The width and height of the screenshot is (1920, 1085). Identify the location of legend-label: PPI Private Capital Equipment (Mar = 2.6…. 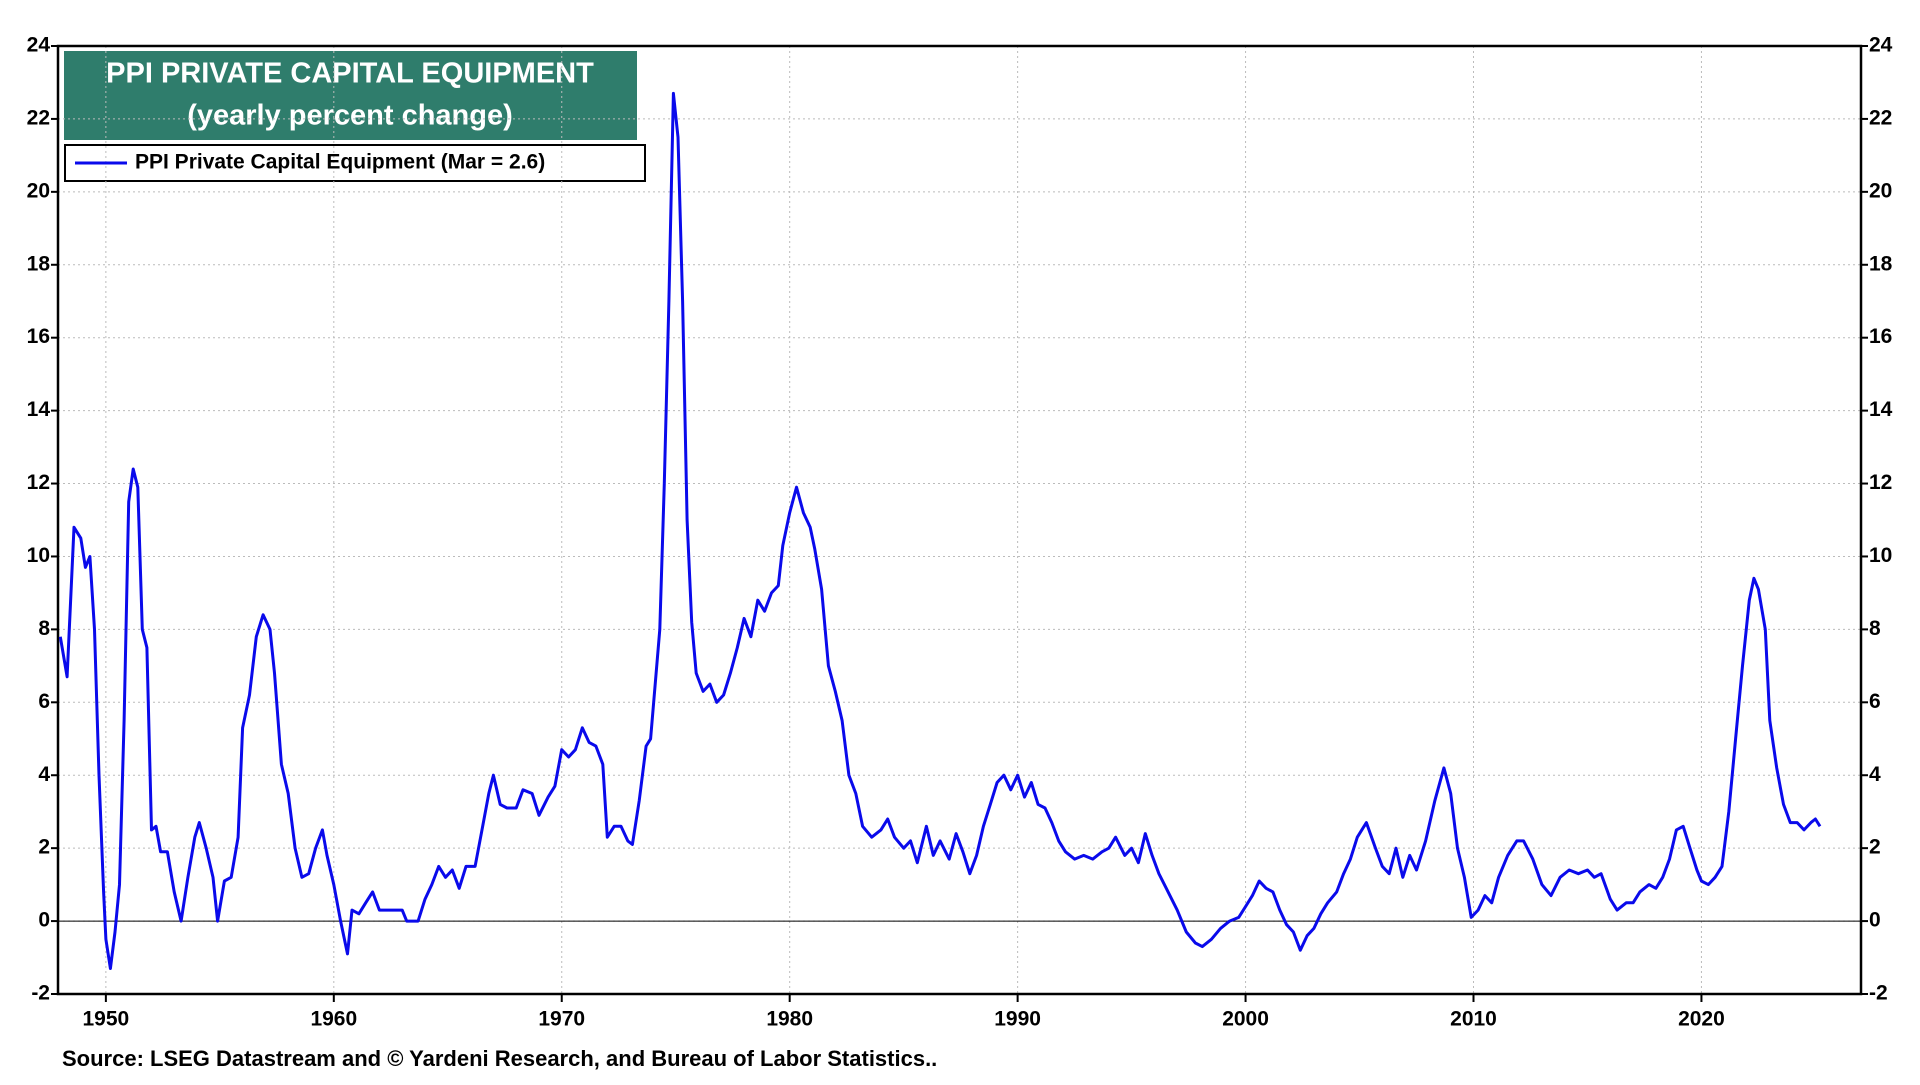
(340, 162).